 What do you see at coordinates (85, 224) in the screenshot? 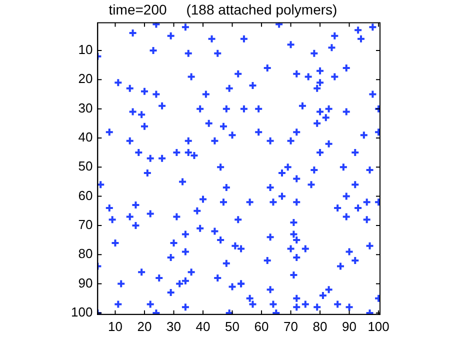
I see `y-tick-label: 70` at bounding box center [85, 224].